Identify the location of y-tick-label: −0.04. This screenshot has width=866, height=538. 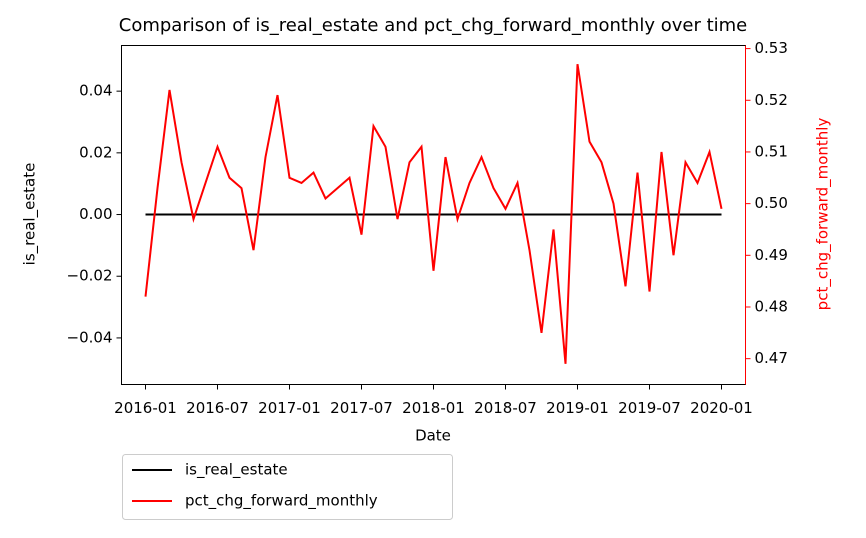
(90, 337).